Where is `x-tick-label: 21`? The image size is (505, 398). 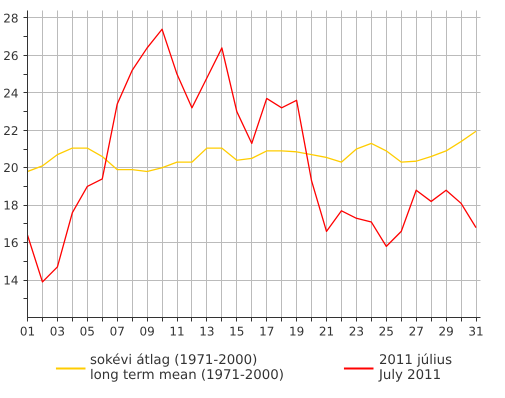
x-tick-label: 21 is located at coordinates (326, 331).